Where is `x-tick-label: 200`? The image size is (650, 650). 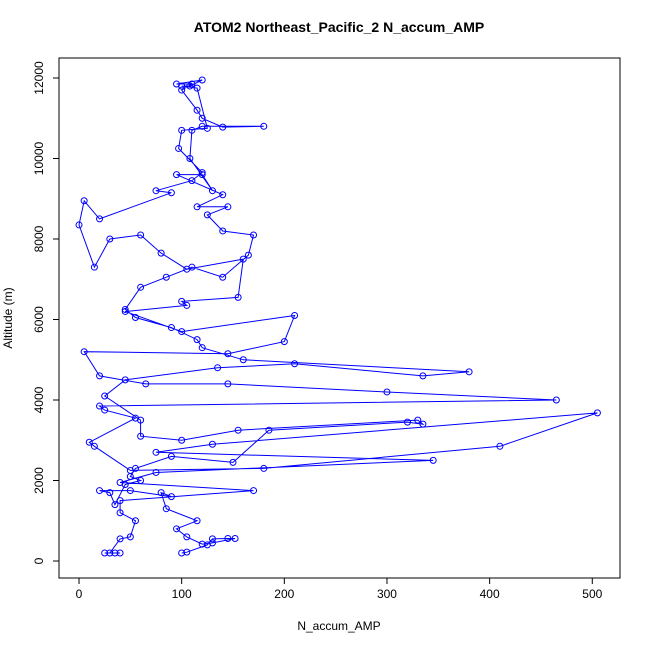
x-tick-label: 200 is located at coordinates (284, 594).